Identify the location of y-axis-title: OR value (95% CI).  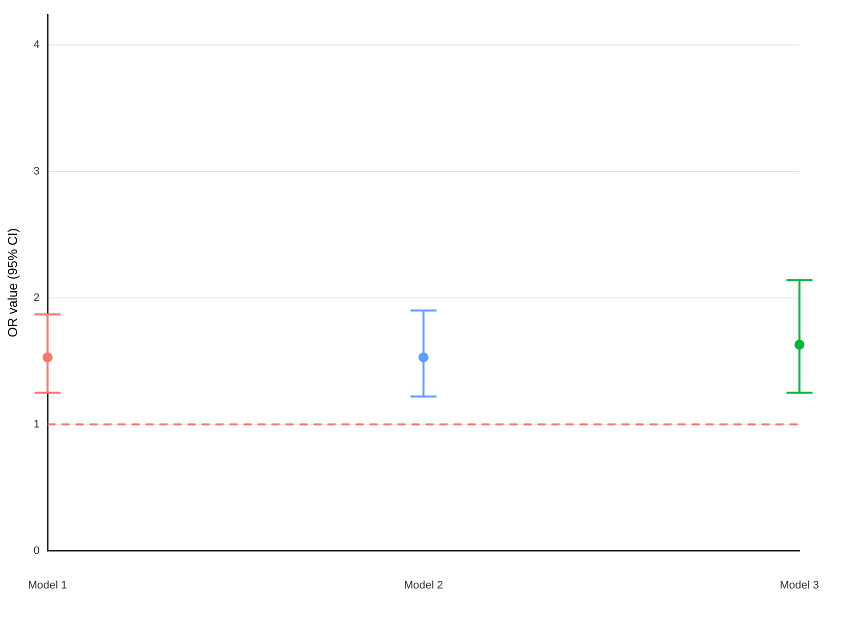
(12, 283).